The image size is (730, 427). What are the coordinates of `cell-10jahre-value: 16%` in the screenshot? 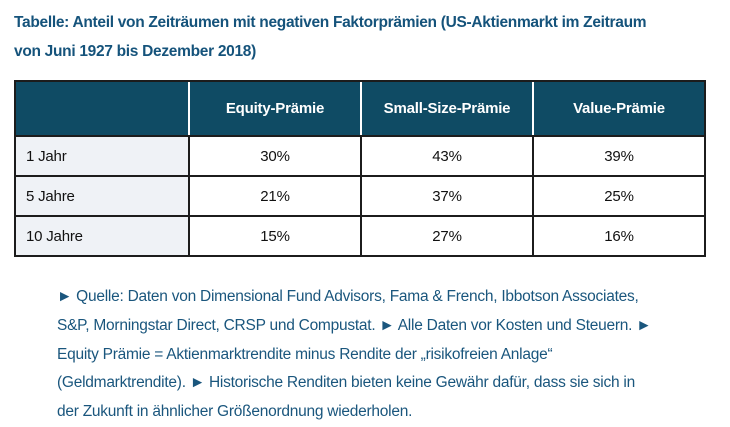 It's located at (618, 235).